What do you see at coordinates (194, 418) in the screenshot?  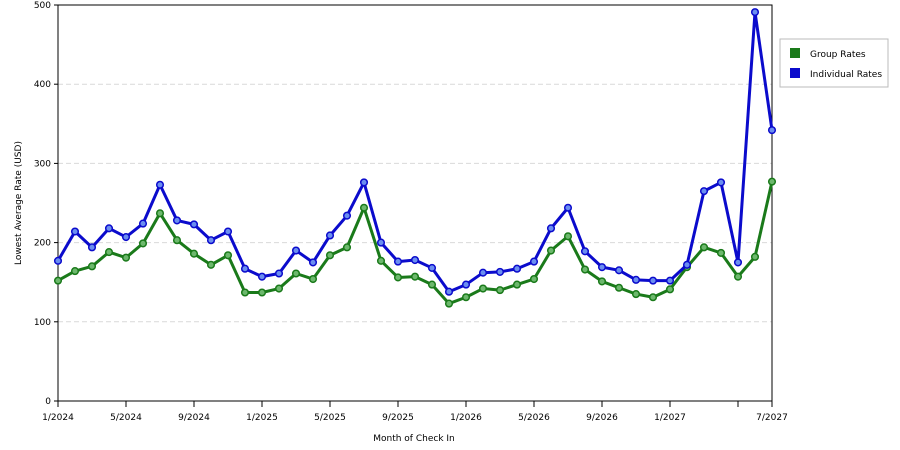 I see `x-tick-label: 9/2024` at bounding box center [194, 418].